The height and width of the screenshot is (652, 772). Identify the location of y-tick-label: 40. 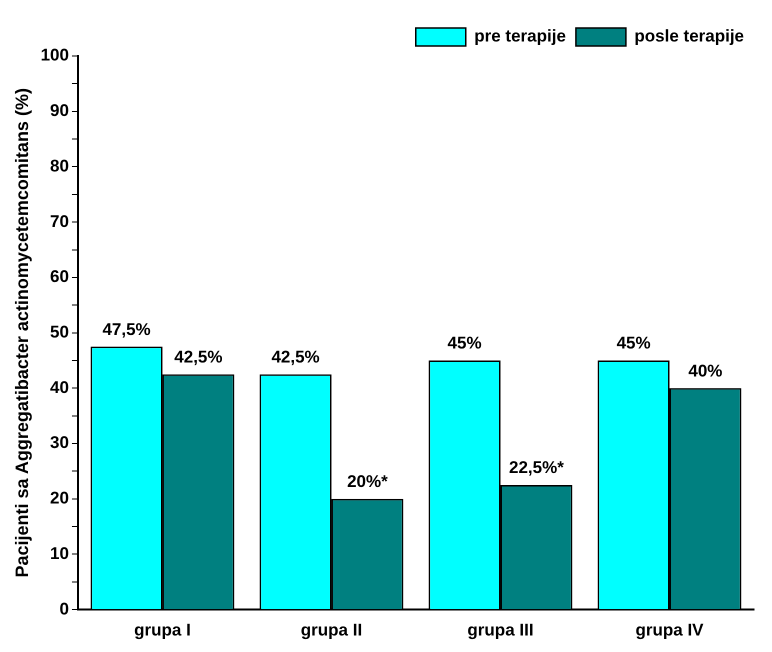
(59, 387).